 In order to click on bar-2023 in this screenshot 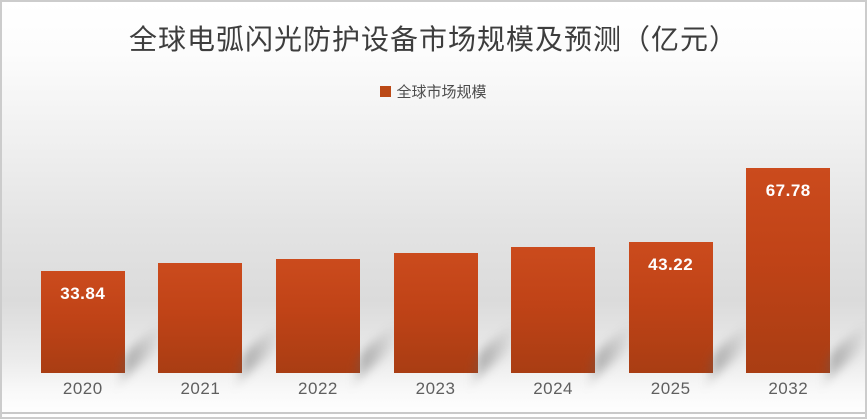, I will do `click(435, 313)`.